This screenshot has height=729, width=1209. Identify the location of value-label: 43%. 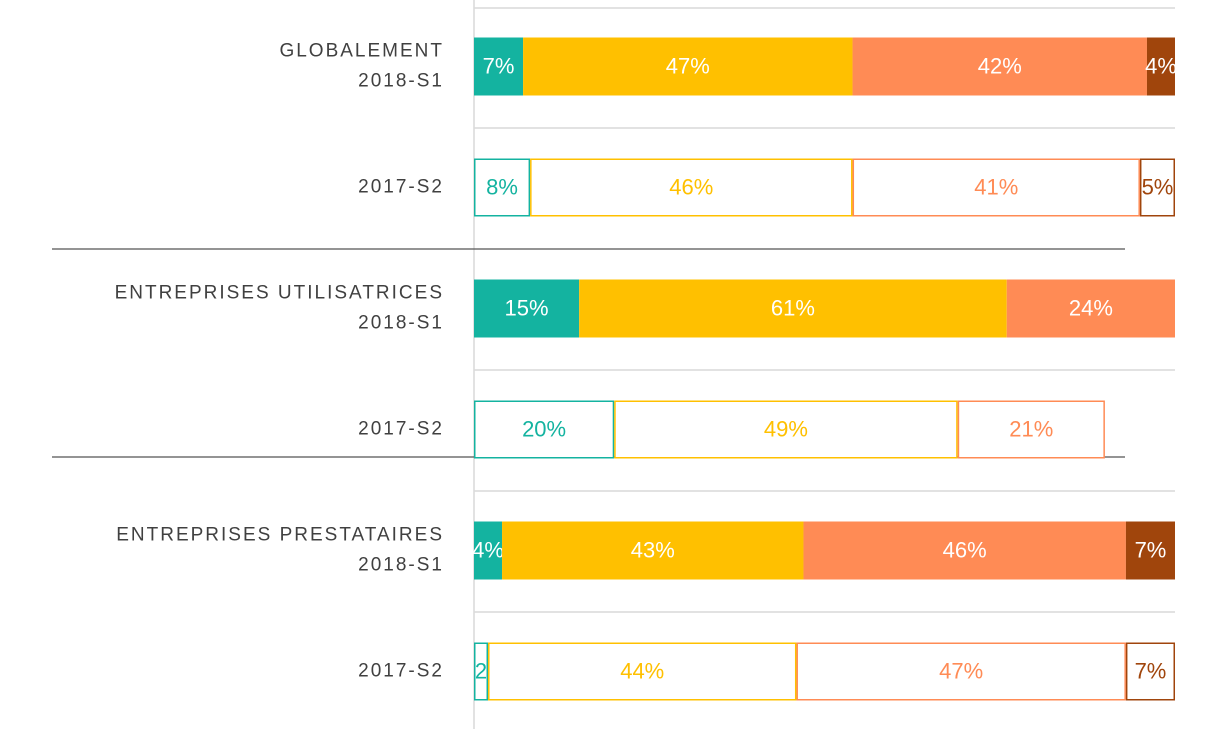
(653, 549).